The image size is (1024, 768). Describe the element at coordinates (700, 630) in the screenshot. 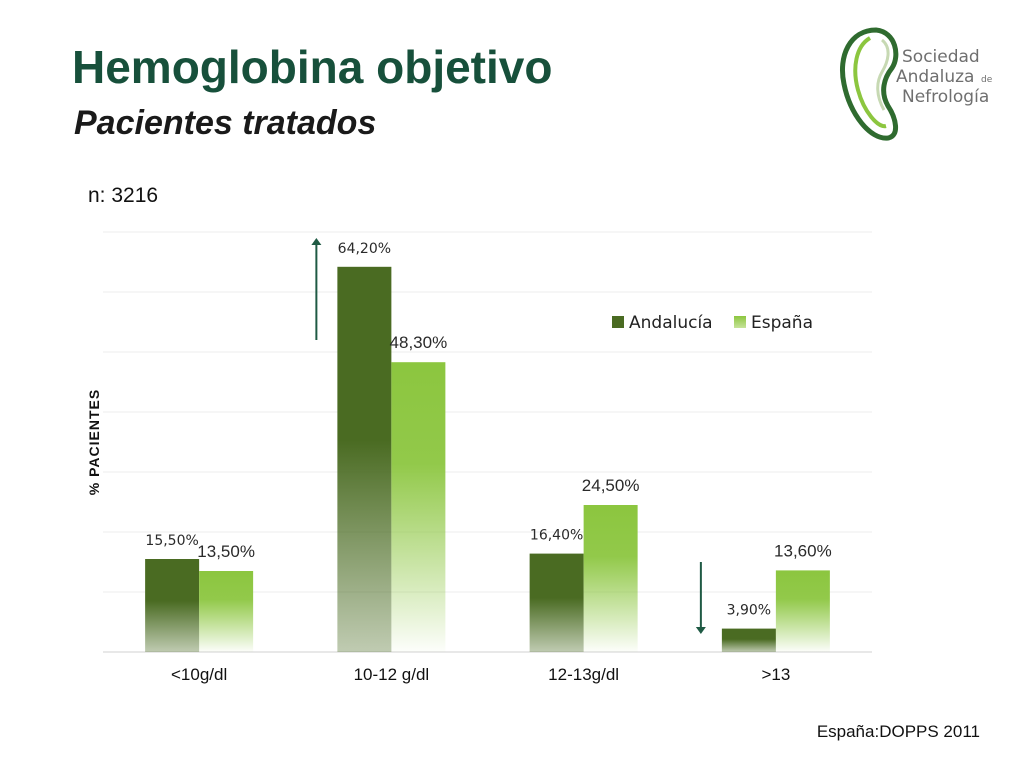

I see `decrease-arrow-head-icon` at that location.